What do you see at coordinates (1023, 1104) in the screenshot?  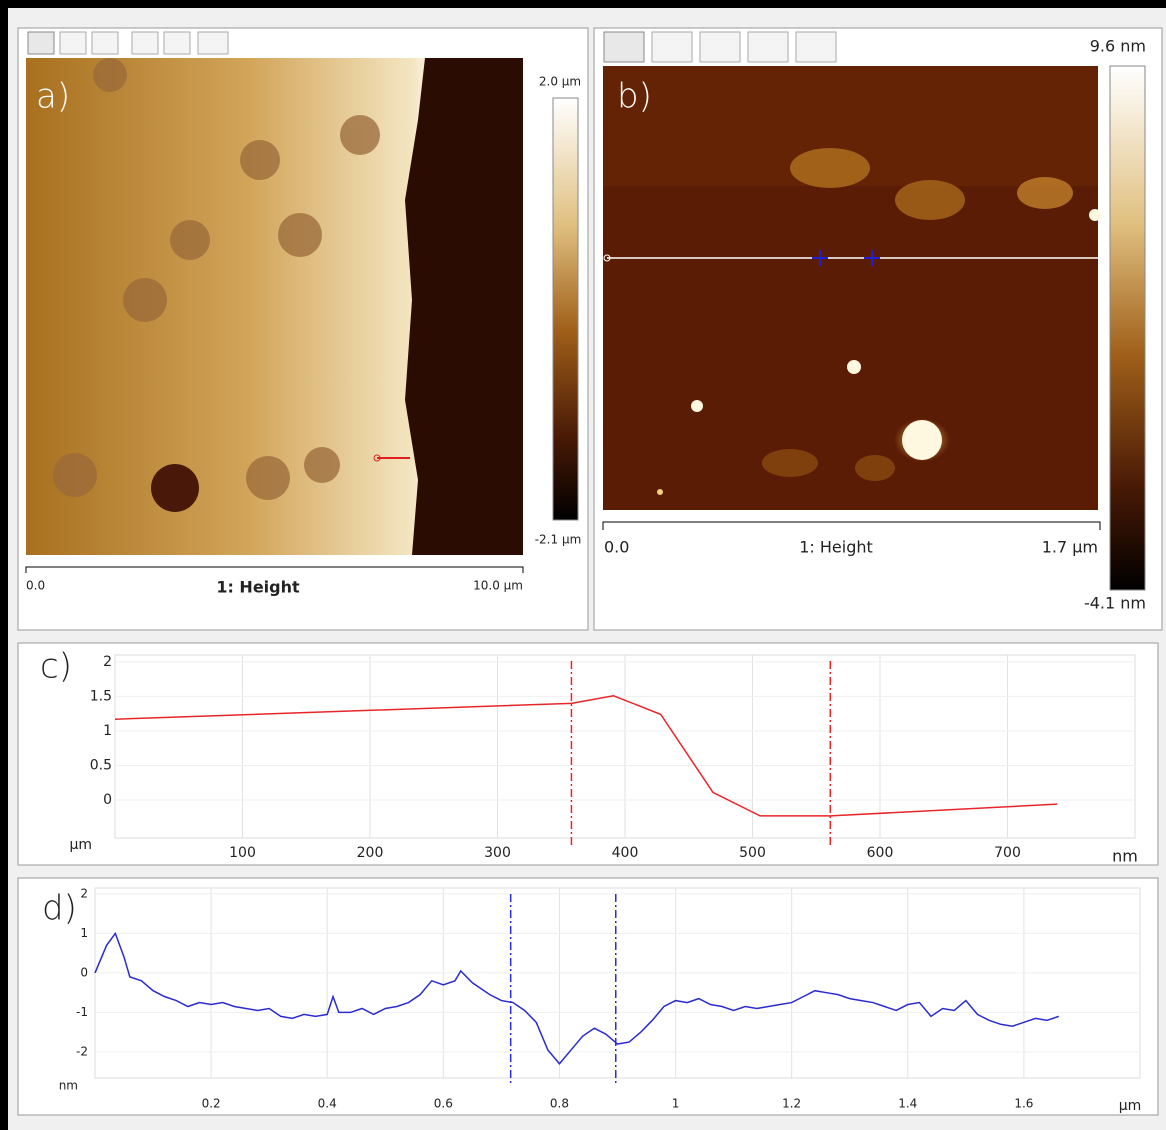 I see `x-tick-label: 1.6` at bounding box center [1023, 1104].